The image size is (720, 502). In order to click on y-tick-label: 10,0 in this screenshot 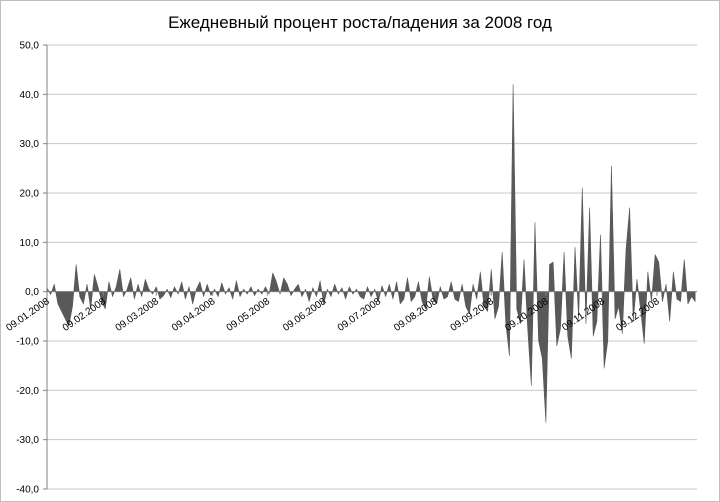, I will do `click(30, 243)`.